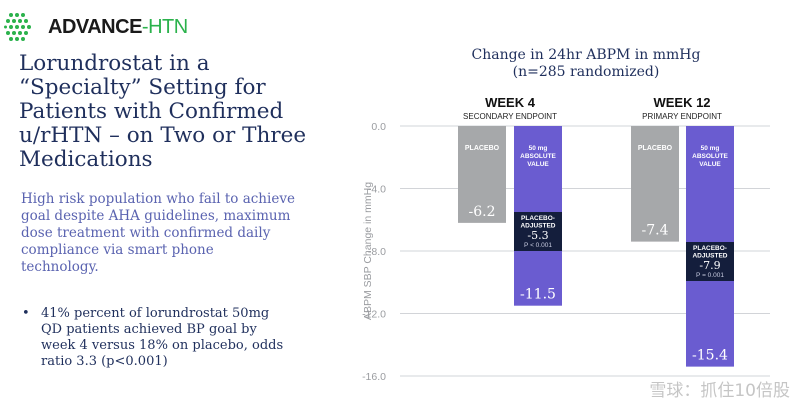 This screenshot has height=407, width=800. What do you see at coordinates (682, 116) in the screenshot?
I see `group-subheading: PRIMARY ENDPOINT` at bounding box center [682, 116].